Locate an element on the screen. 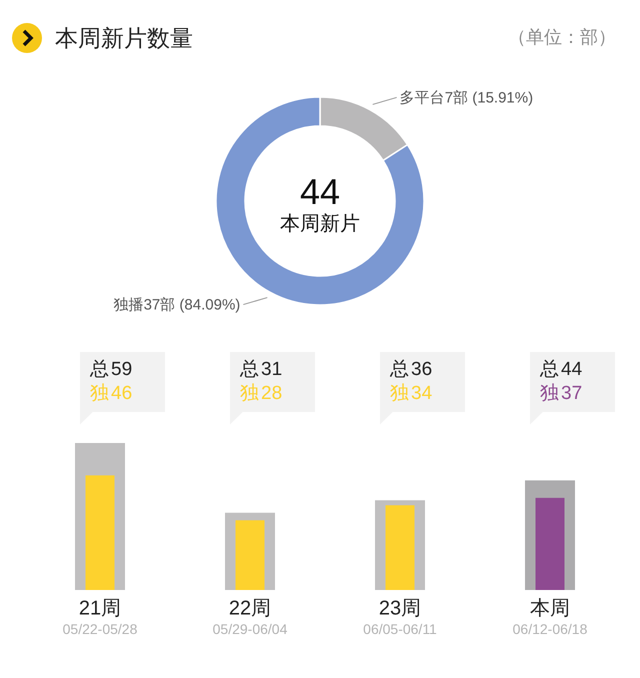 This screenshot has width=640, height=678. data-label: 44 is located at coordinates (572, 369).